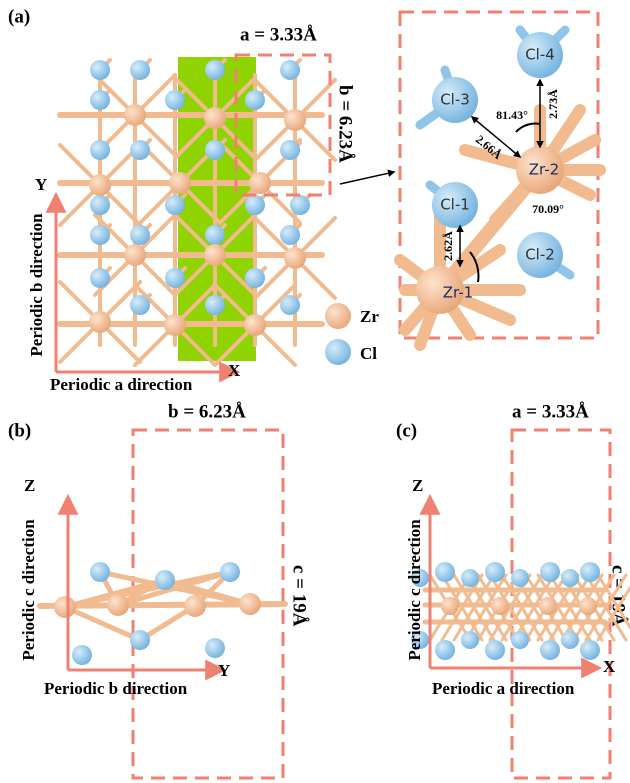 This screenshot has width=630, height=783. Describe the element at coordinates (367, 177) in the screenshot. I see `pointer-arrow` at that location.